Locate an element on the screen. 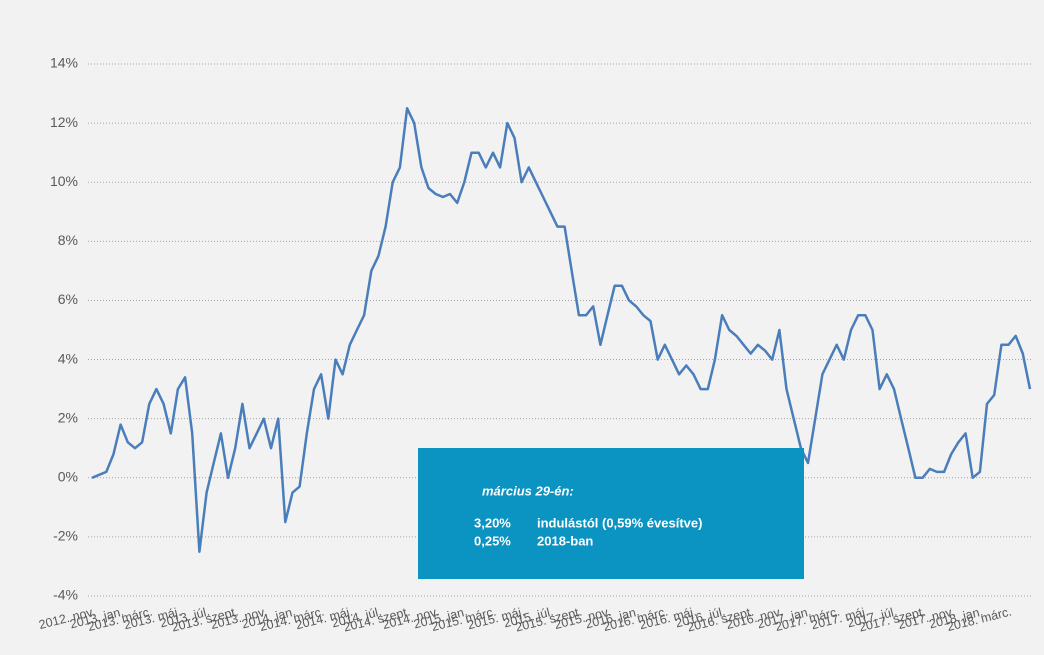  y-tick-label: -2% is located at coordinates (65, 536).